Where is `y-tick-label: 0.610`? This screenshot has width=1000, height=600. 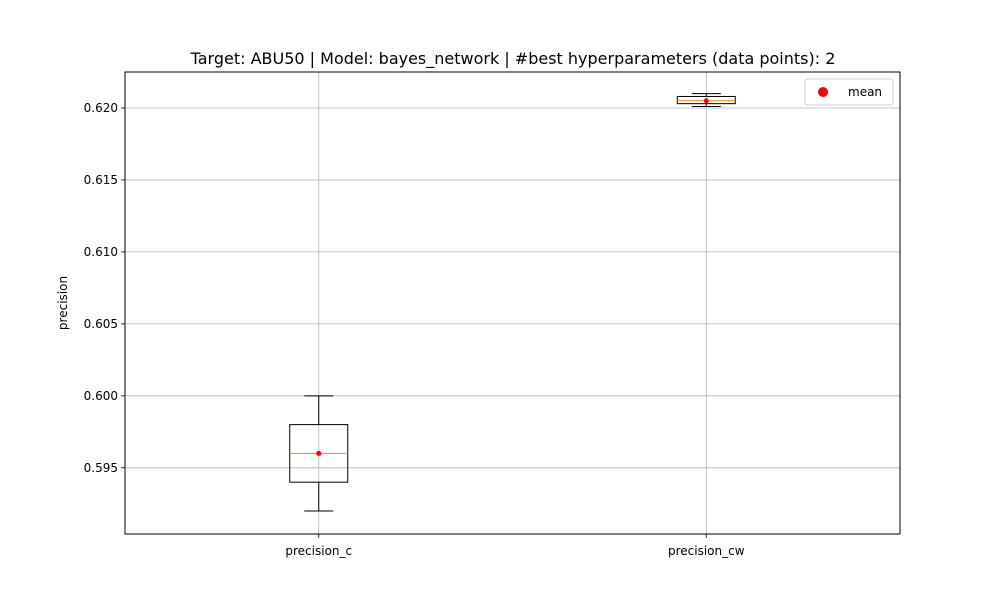
y-tick-label: 0.610 is located at coordinates (101, 252).